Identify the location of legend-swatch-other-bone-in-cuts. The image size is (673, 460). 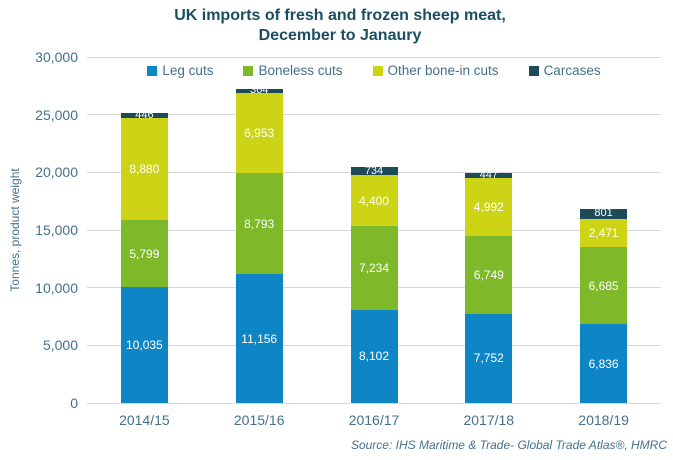
(377, 70).